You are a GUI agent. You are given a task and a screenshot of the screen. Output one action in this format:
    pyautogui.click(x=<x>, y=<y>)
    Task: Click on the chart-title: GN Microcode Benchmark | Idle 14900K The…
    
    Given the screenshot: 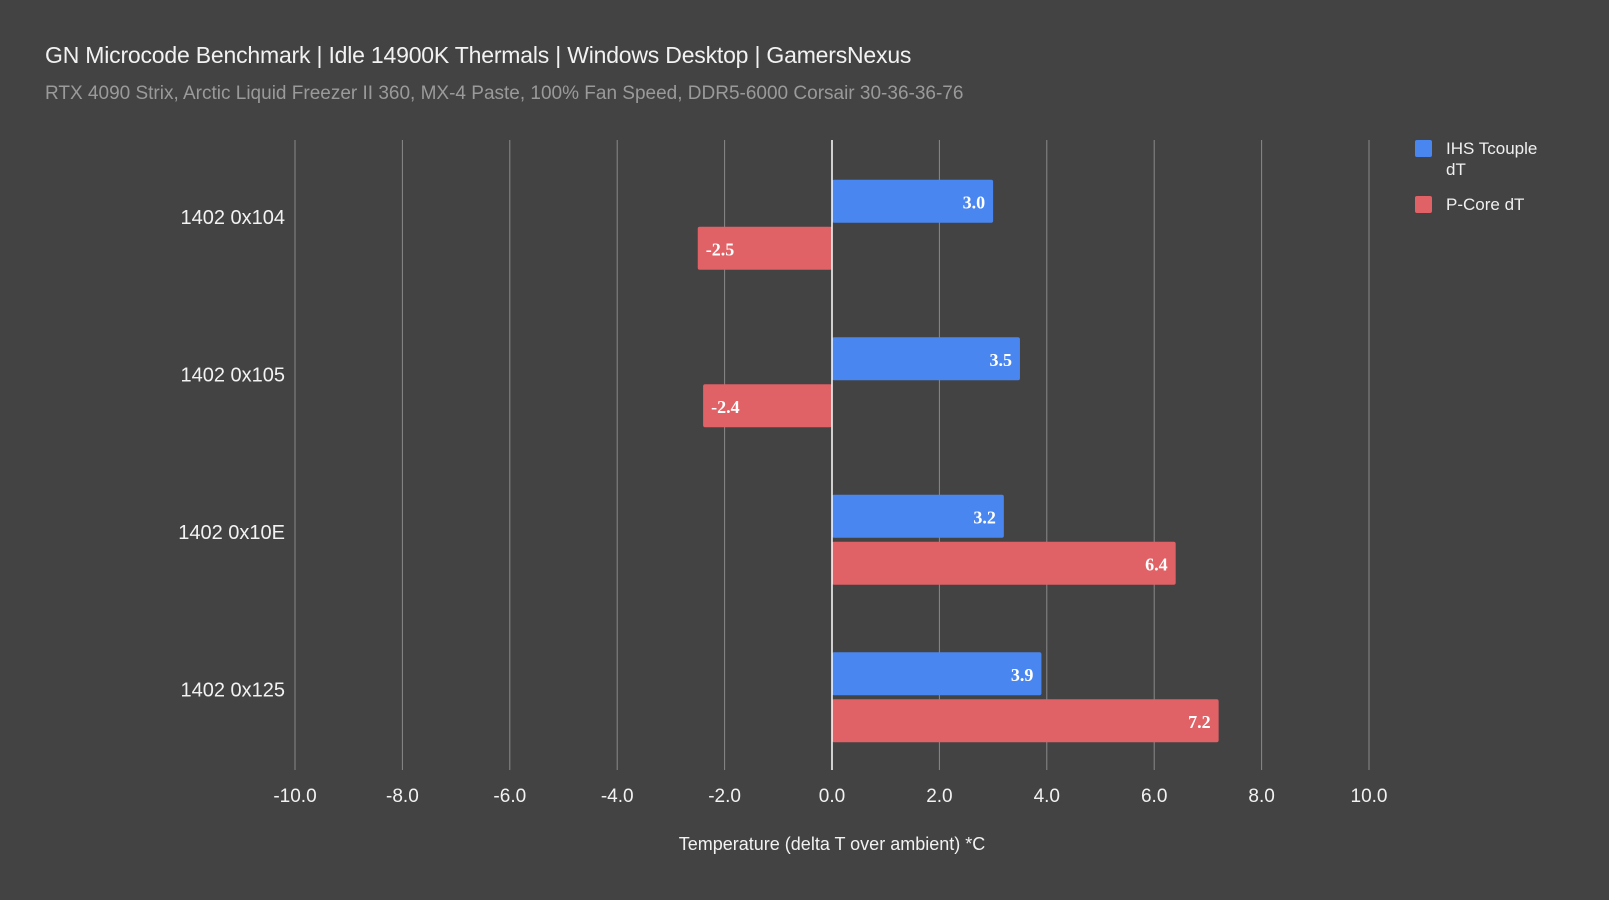 What is the action you would take?
    pyautogui.click(x=478, y=55)
    